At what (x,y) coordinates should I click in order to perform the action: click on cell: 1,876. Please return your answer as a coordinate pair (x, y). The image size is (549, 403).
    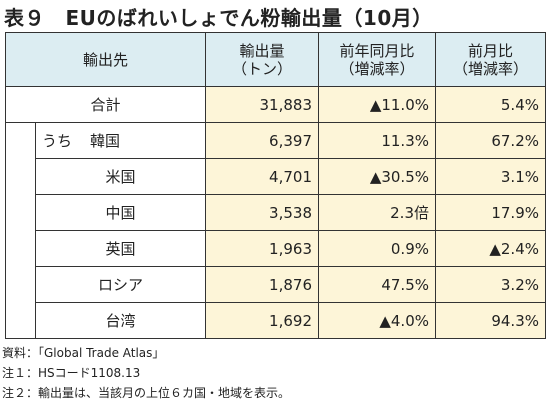
    Looking at the image, I should click on (262, 284).